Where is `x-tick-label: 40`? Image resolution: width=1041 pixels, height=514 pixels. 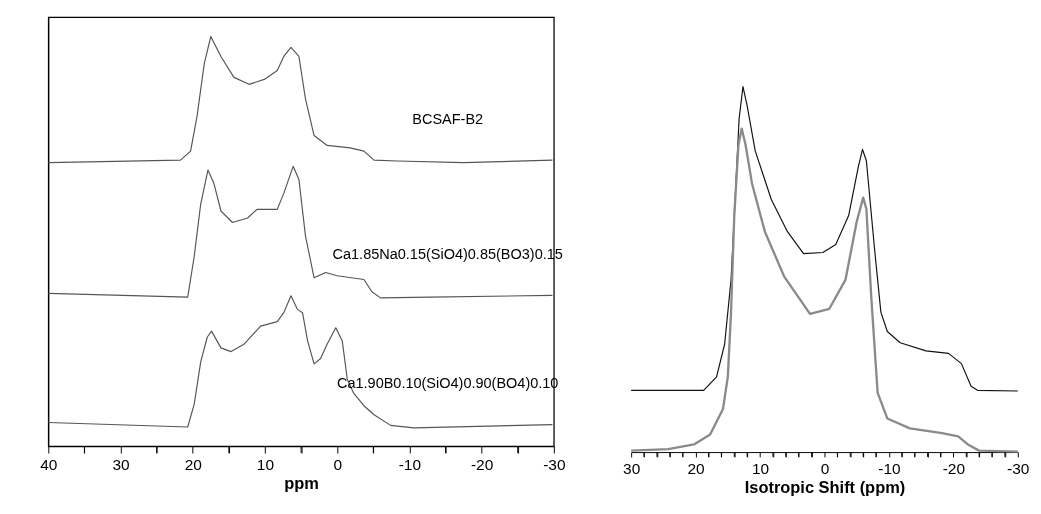 x-tick-label: 40 is located at coordinates (49, 464).